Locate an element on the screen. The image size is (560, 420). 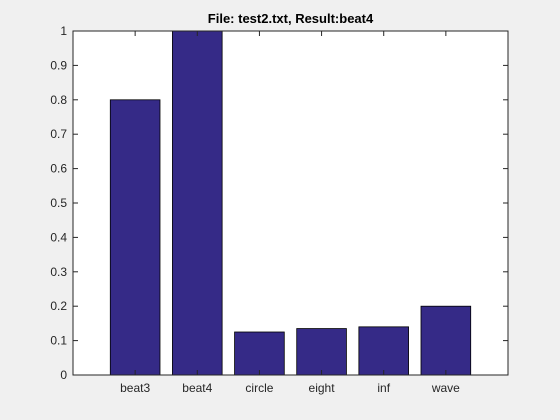
bar-wave is located at coordinates (446, 340).